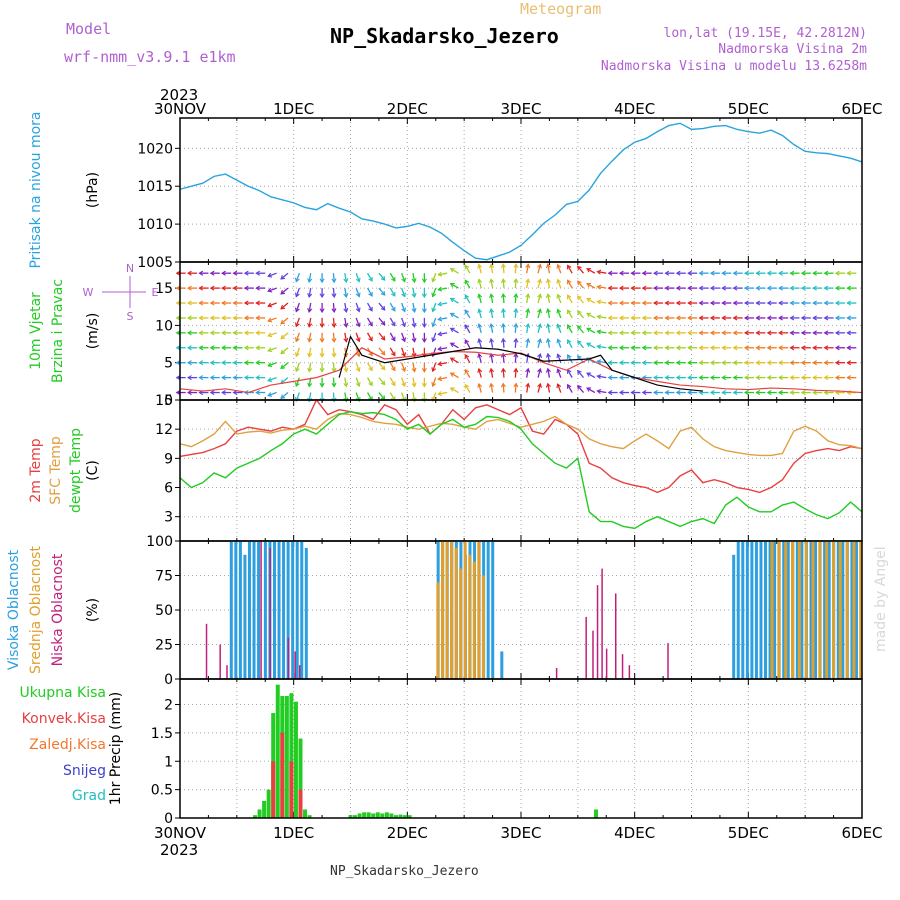 The image size is (900, 900). Describe the element at coordinates (180, 109) in the screenshot. I see `x-tick-label-top: 30NOV` at that location.